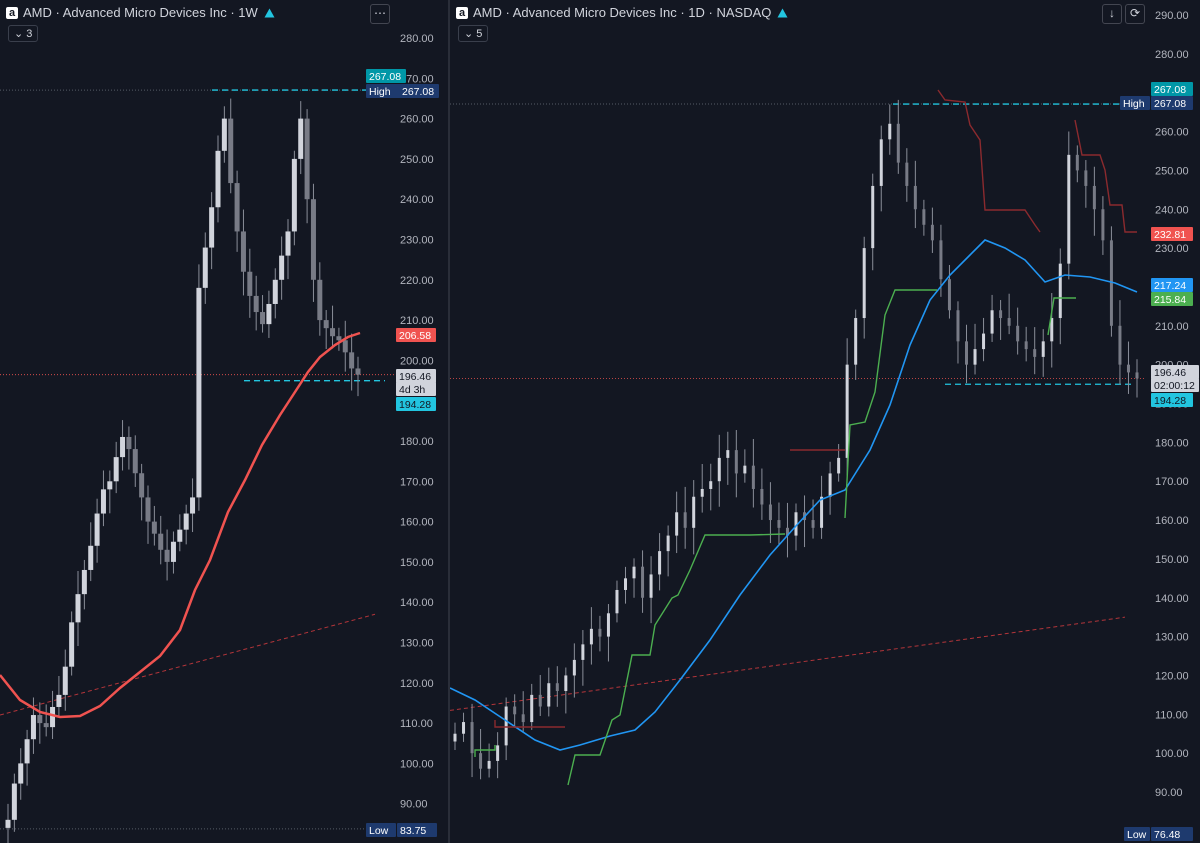 The width and height of the screenshot is (1200, 843). Describe the element at coordinates (412, 390) in the screenshot. I see `countdown-tag: 4d 3h` at that location.